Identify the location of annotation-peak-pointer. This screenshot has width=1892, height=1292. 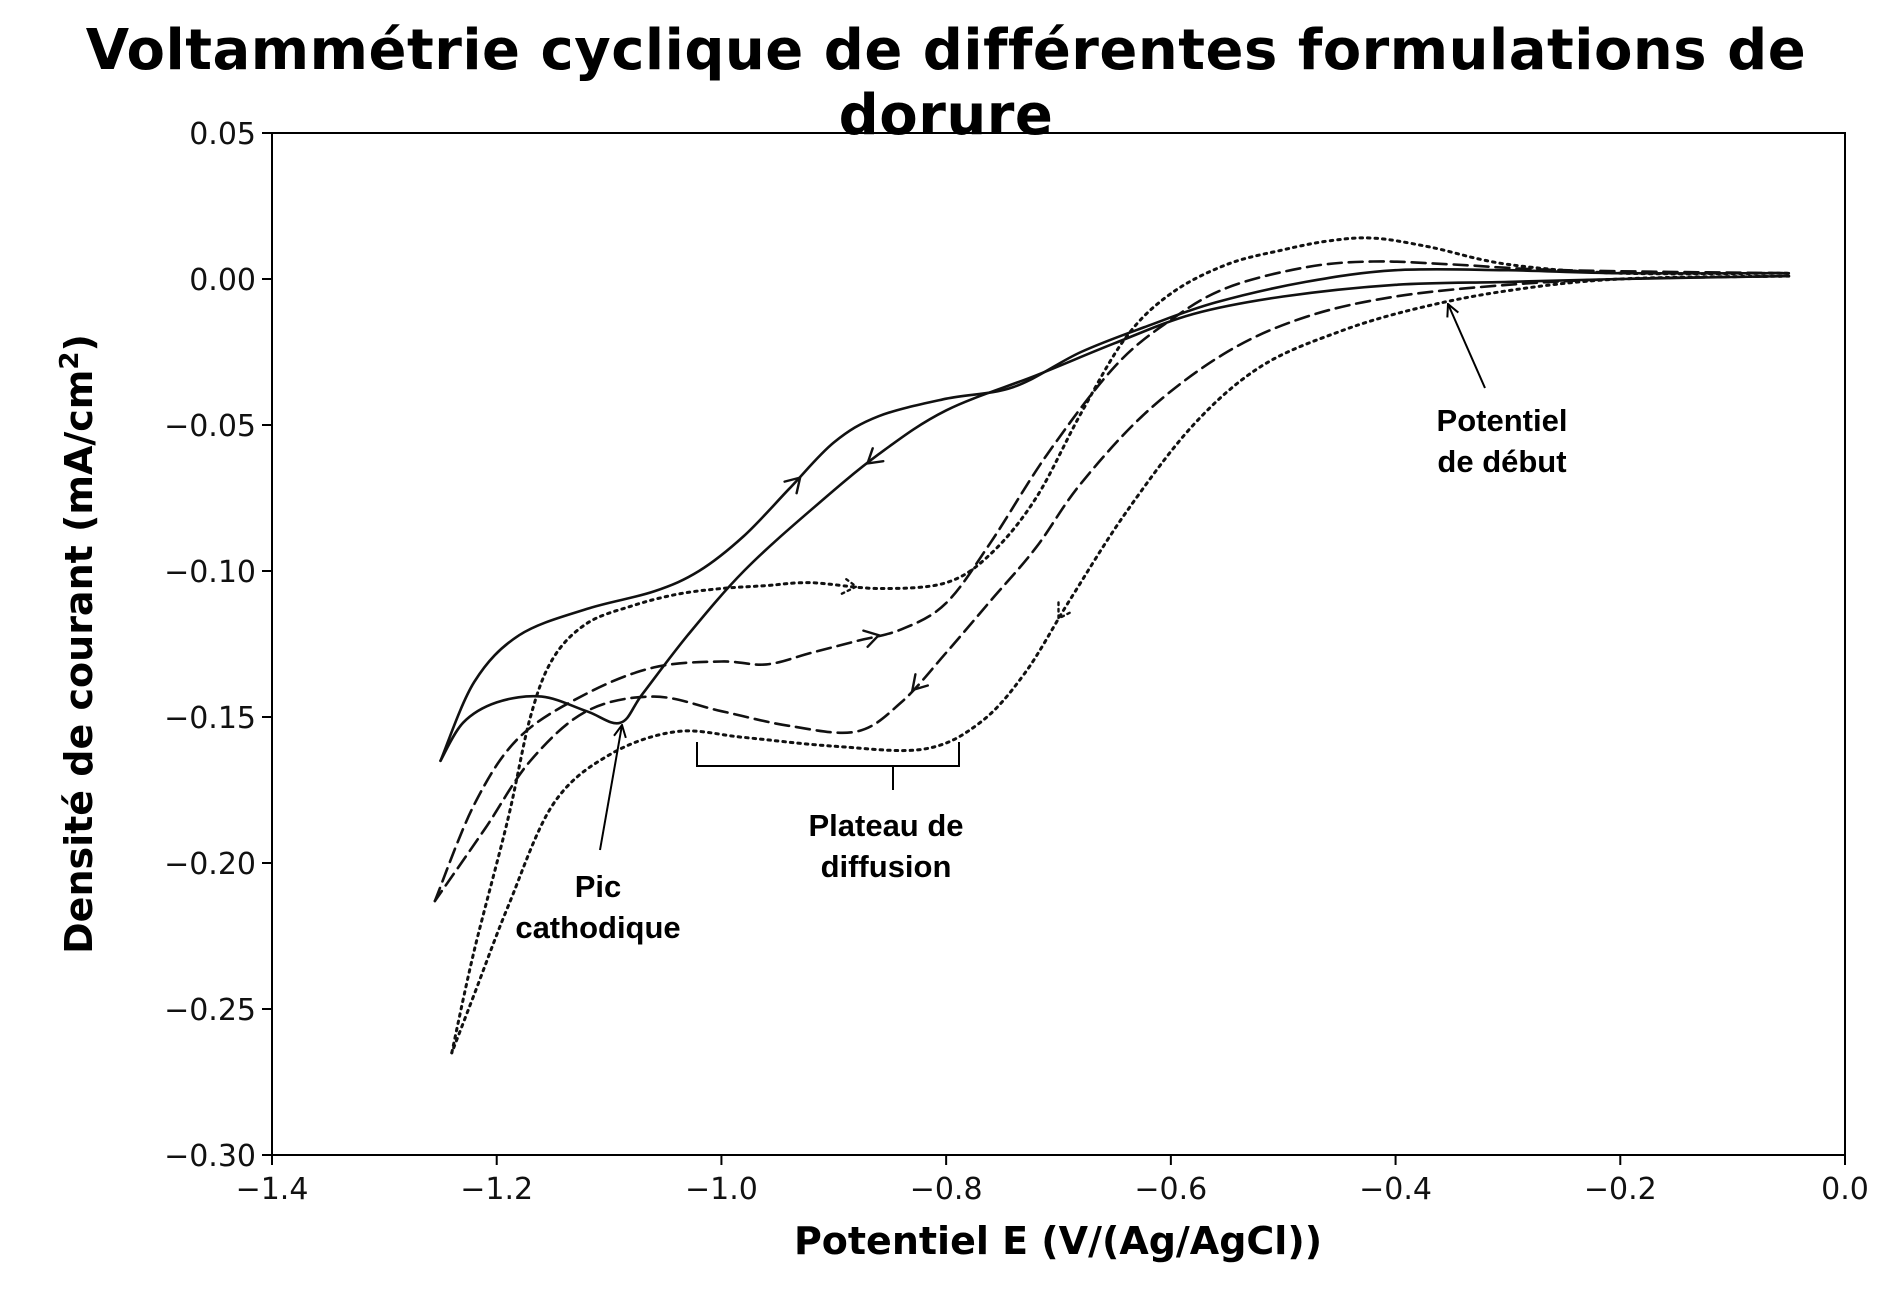
(610, 788).